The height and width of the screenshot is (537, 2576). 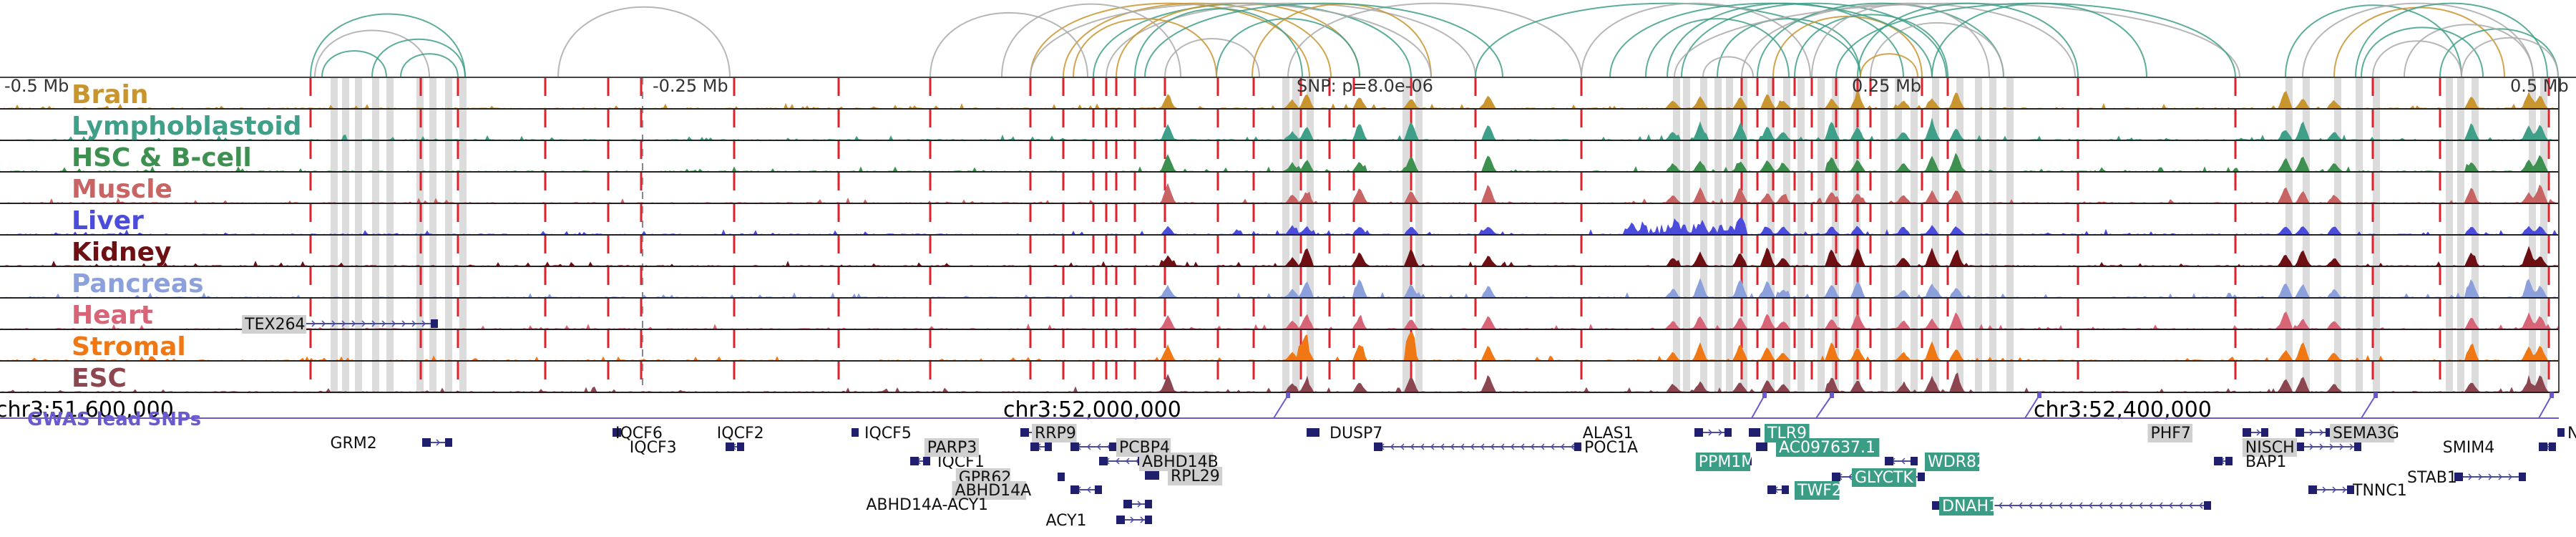 I want to click on scale-label-right: 0.5 Mb, so click(x=2539, y=86).